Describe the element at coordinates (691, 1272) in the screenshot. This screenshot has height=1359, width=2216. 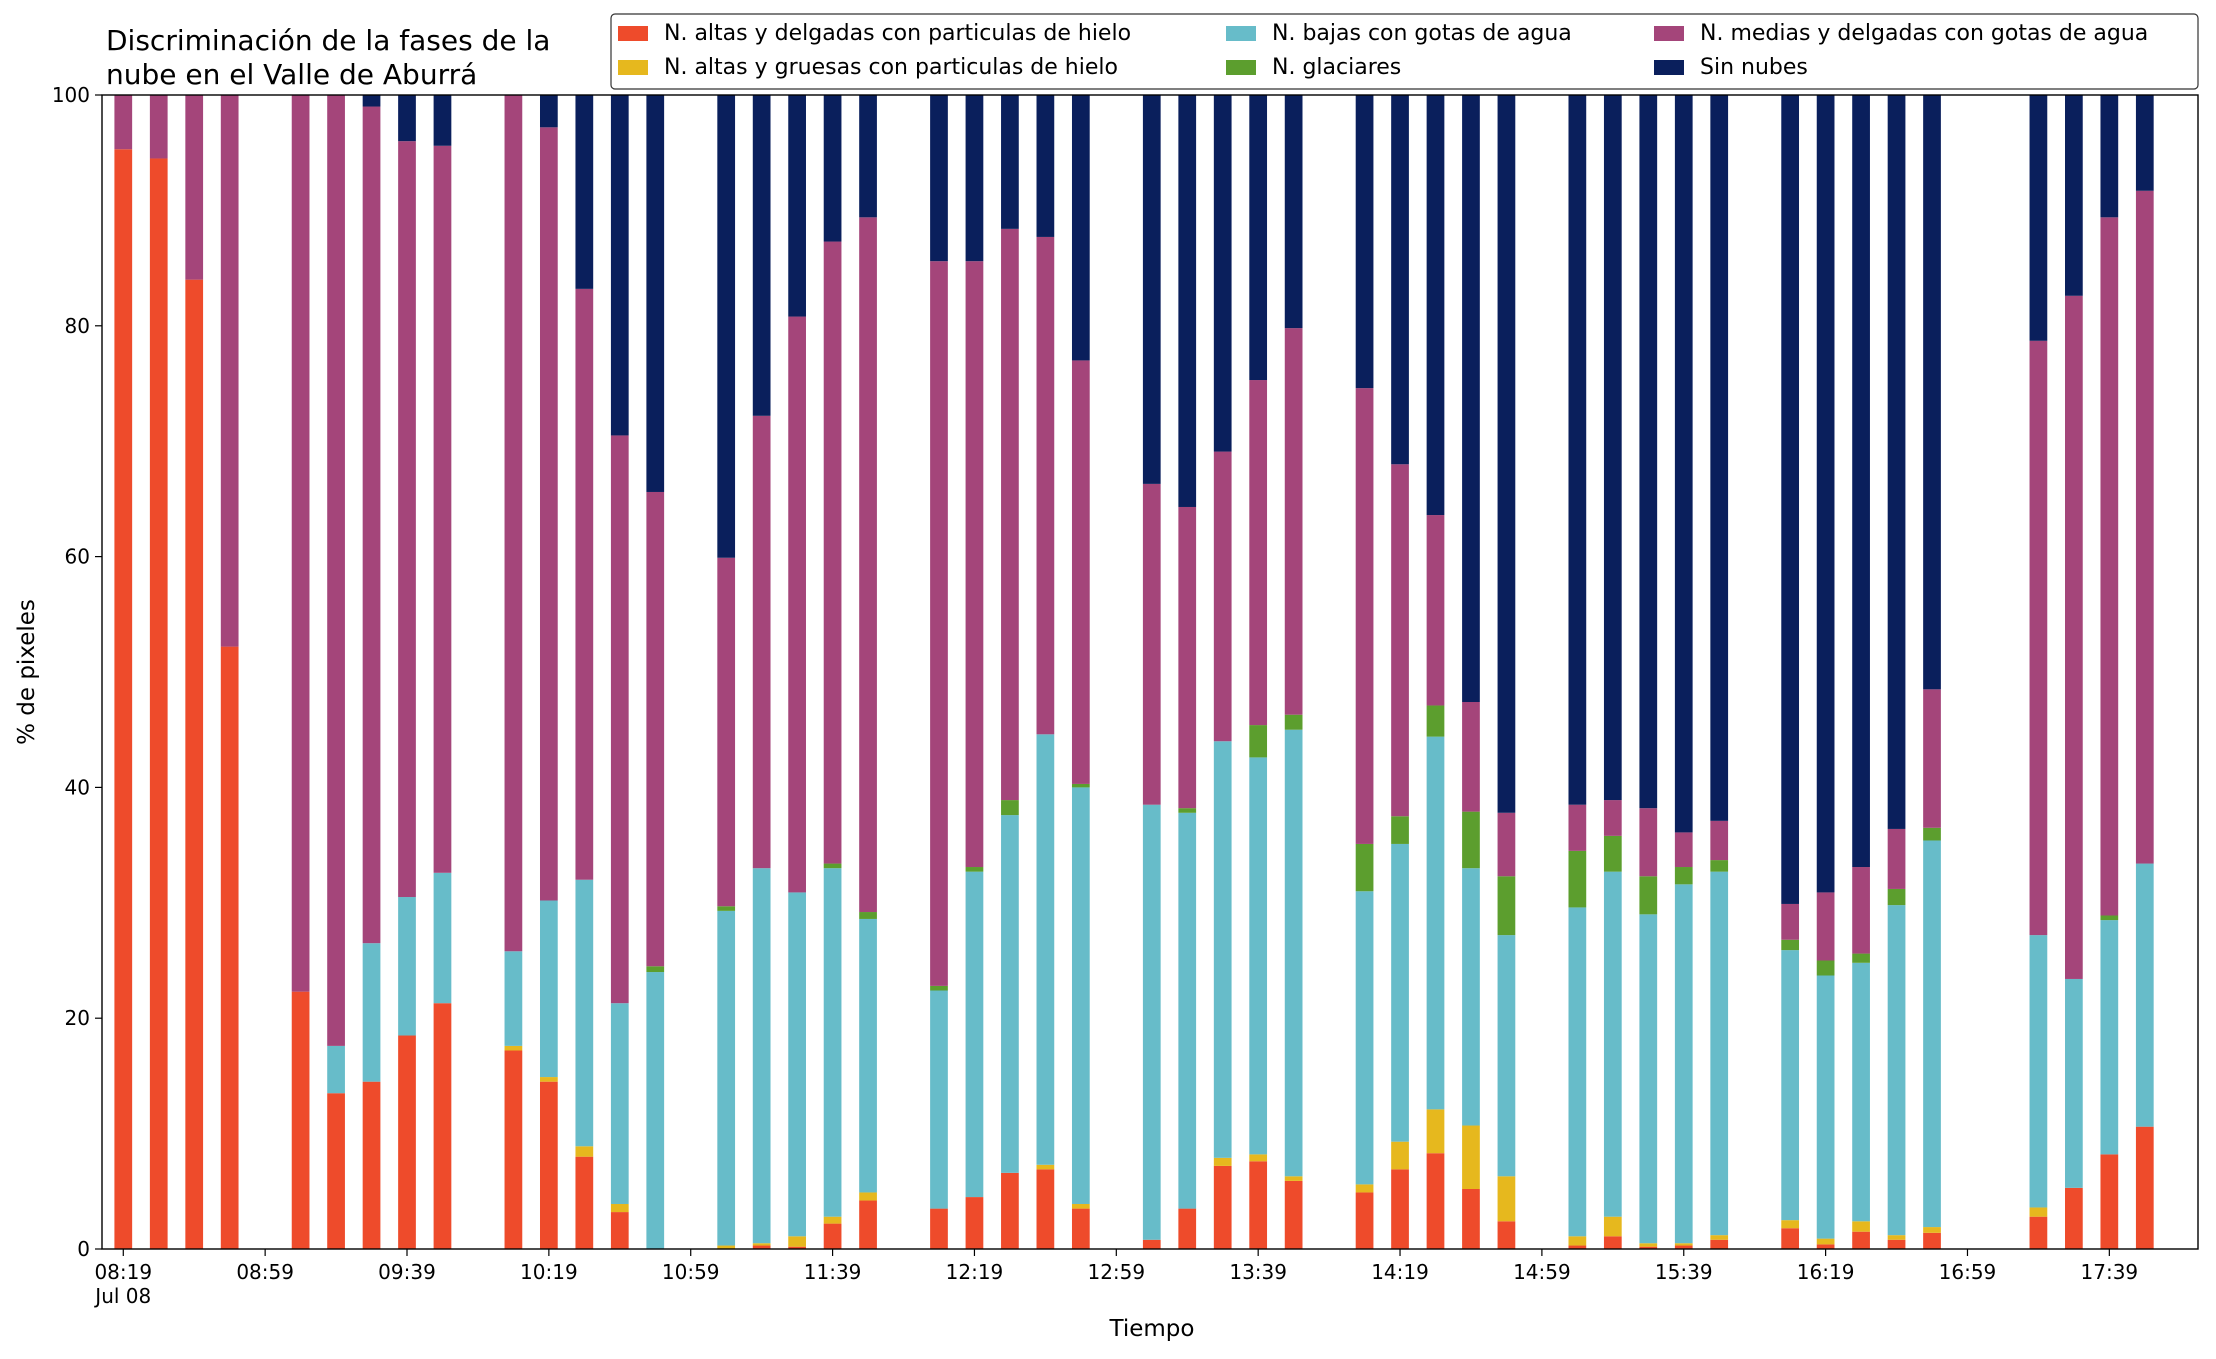
I see `x-tick-label: 10:59` at that location.